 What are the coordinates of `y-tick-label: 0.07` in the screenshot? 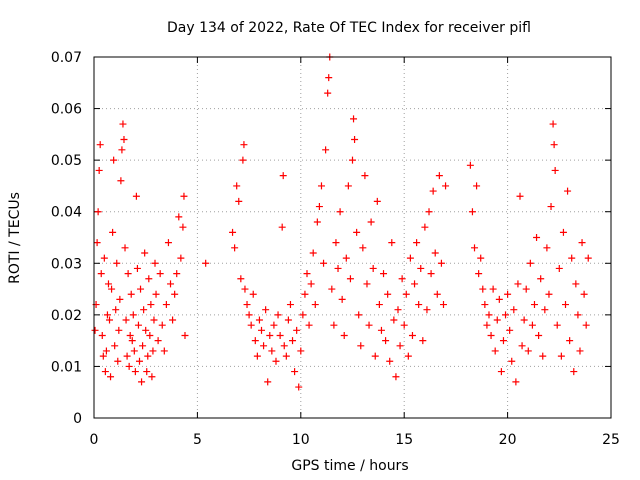 It's located at (66, 58).